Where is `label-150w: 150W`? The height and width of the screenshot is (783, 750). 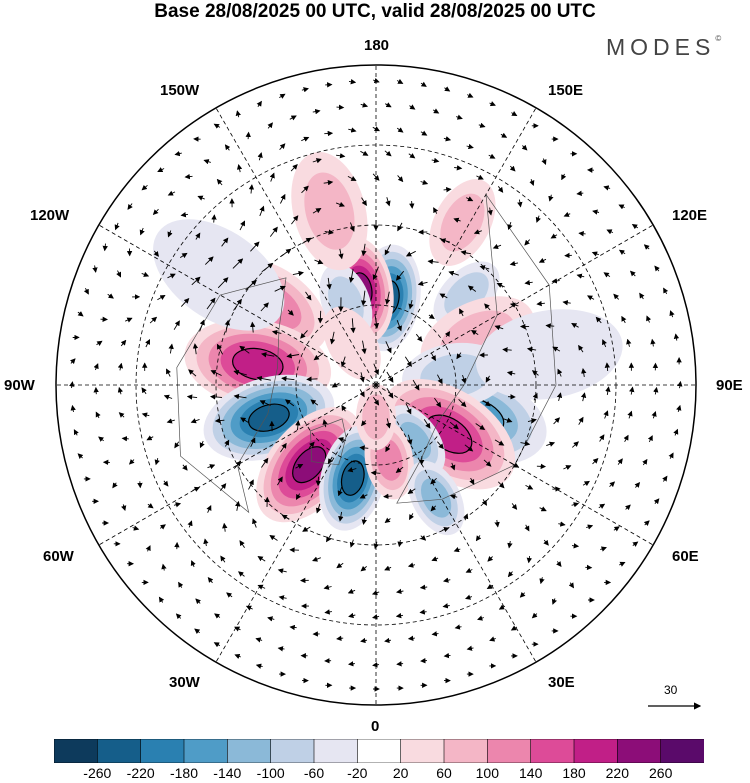
label-150w: 150W is located at coordinates (180, 90).